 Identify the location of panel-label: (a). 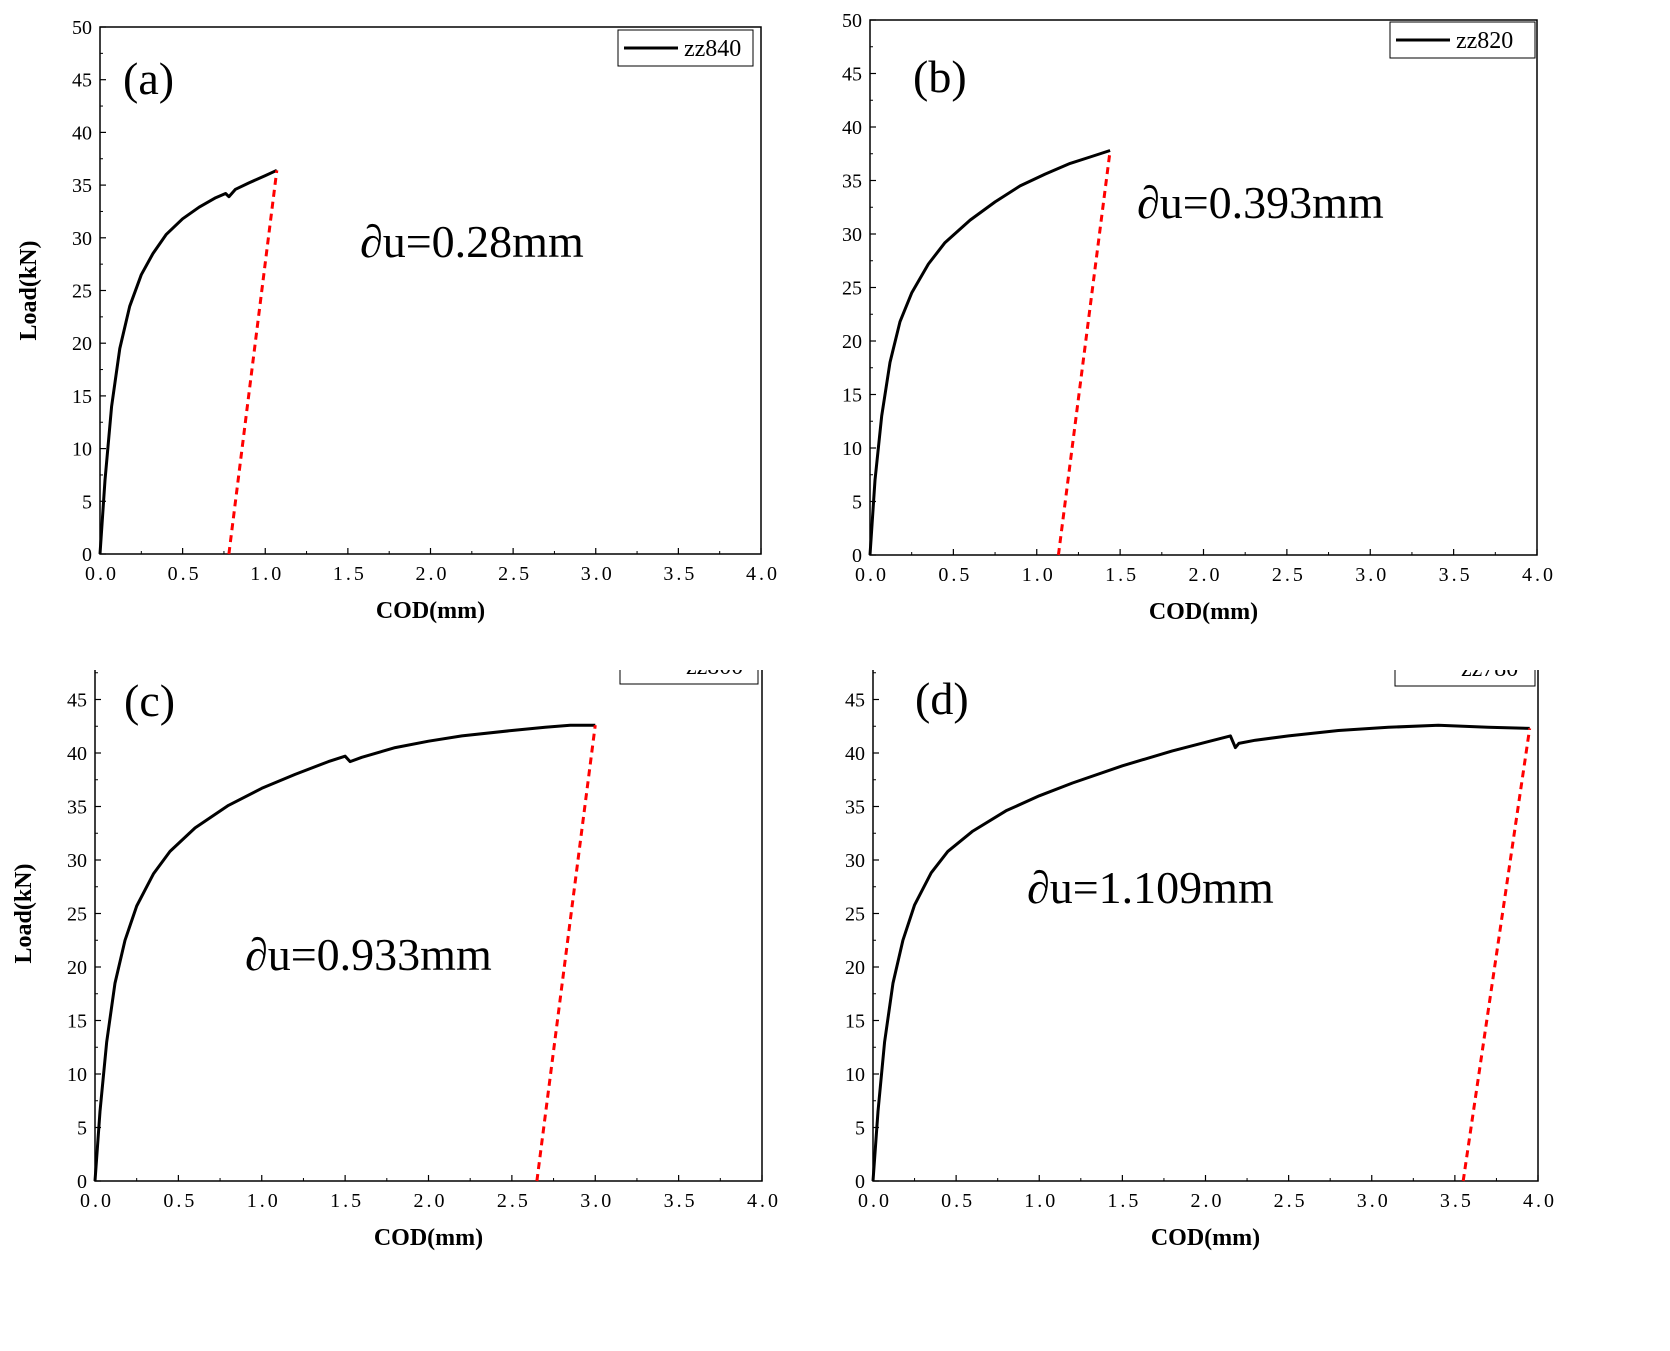
(148, 78).